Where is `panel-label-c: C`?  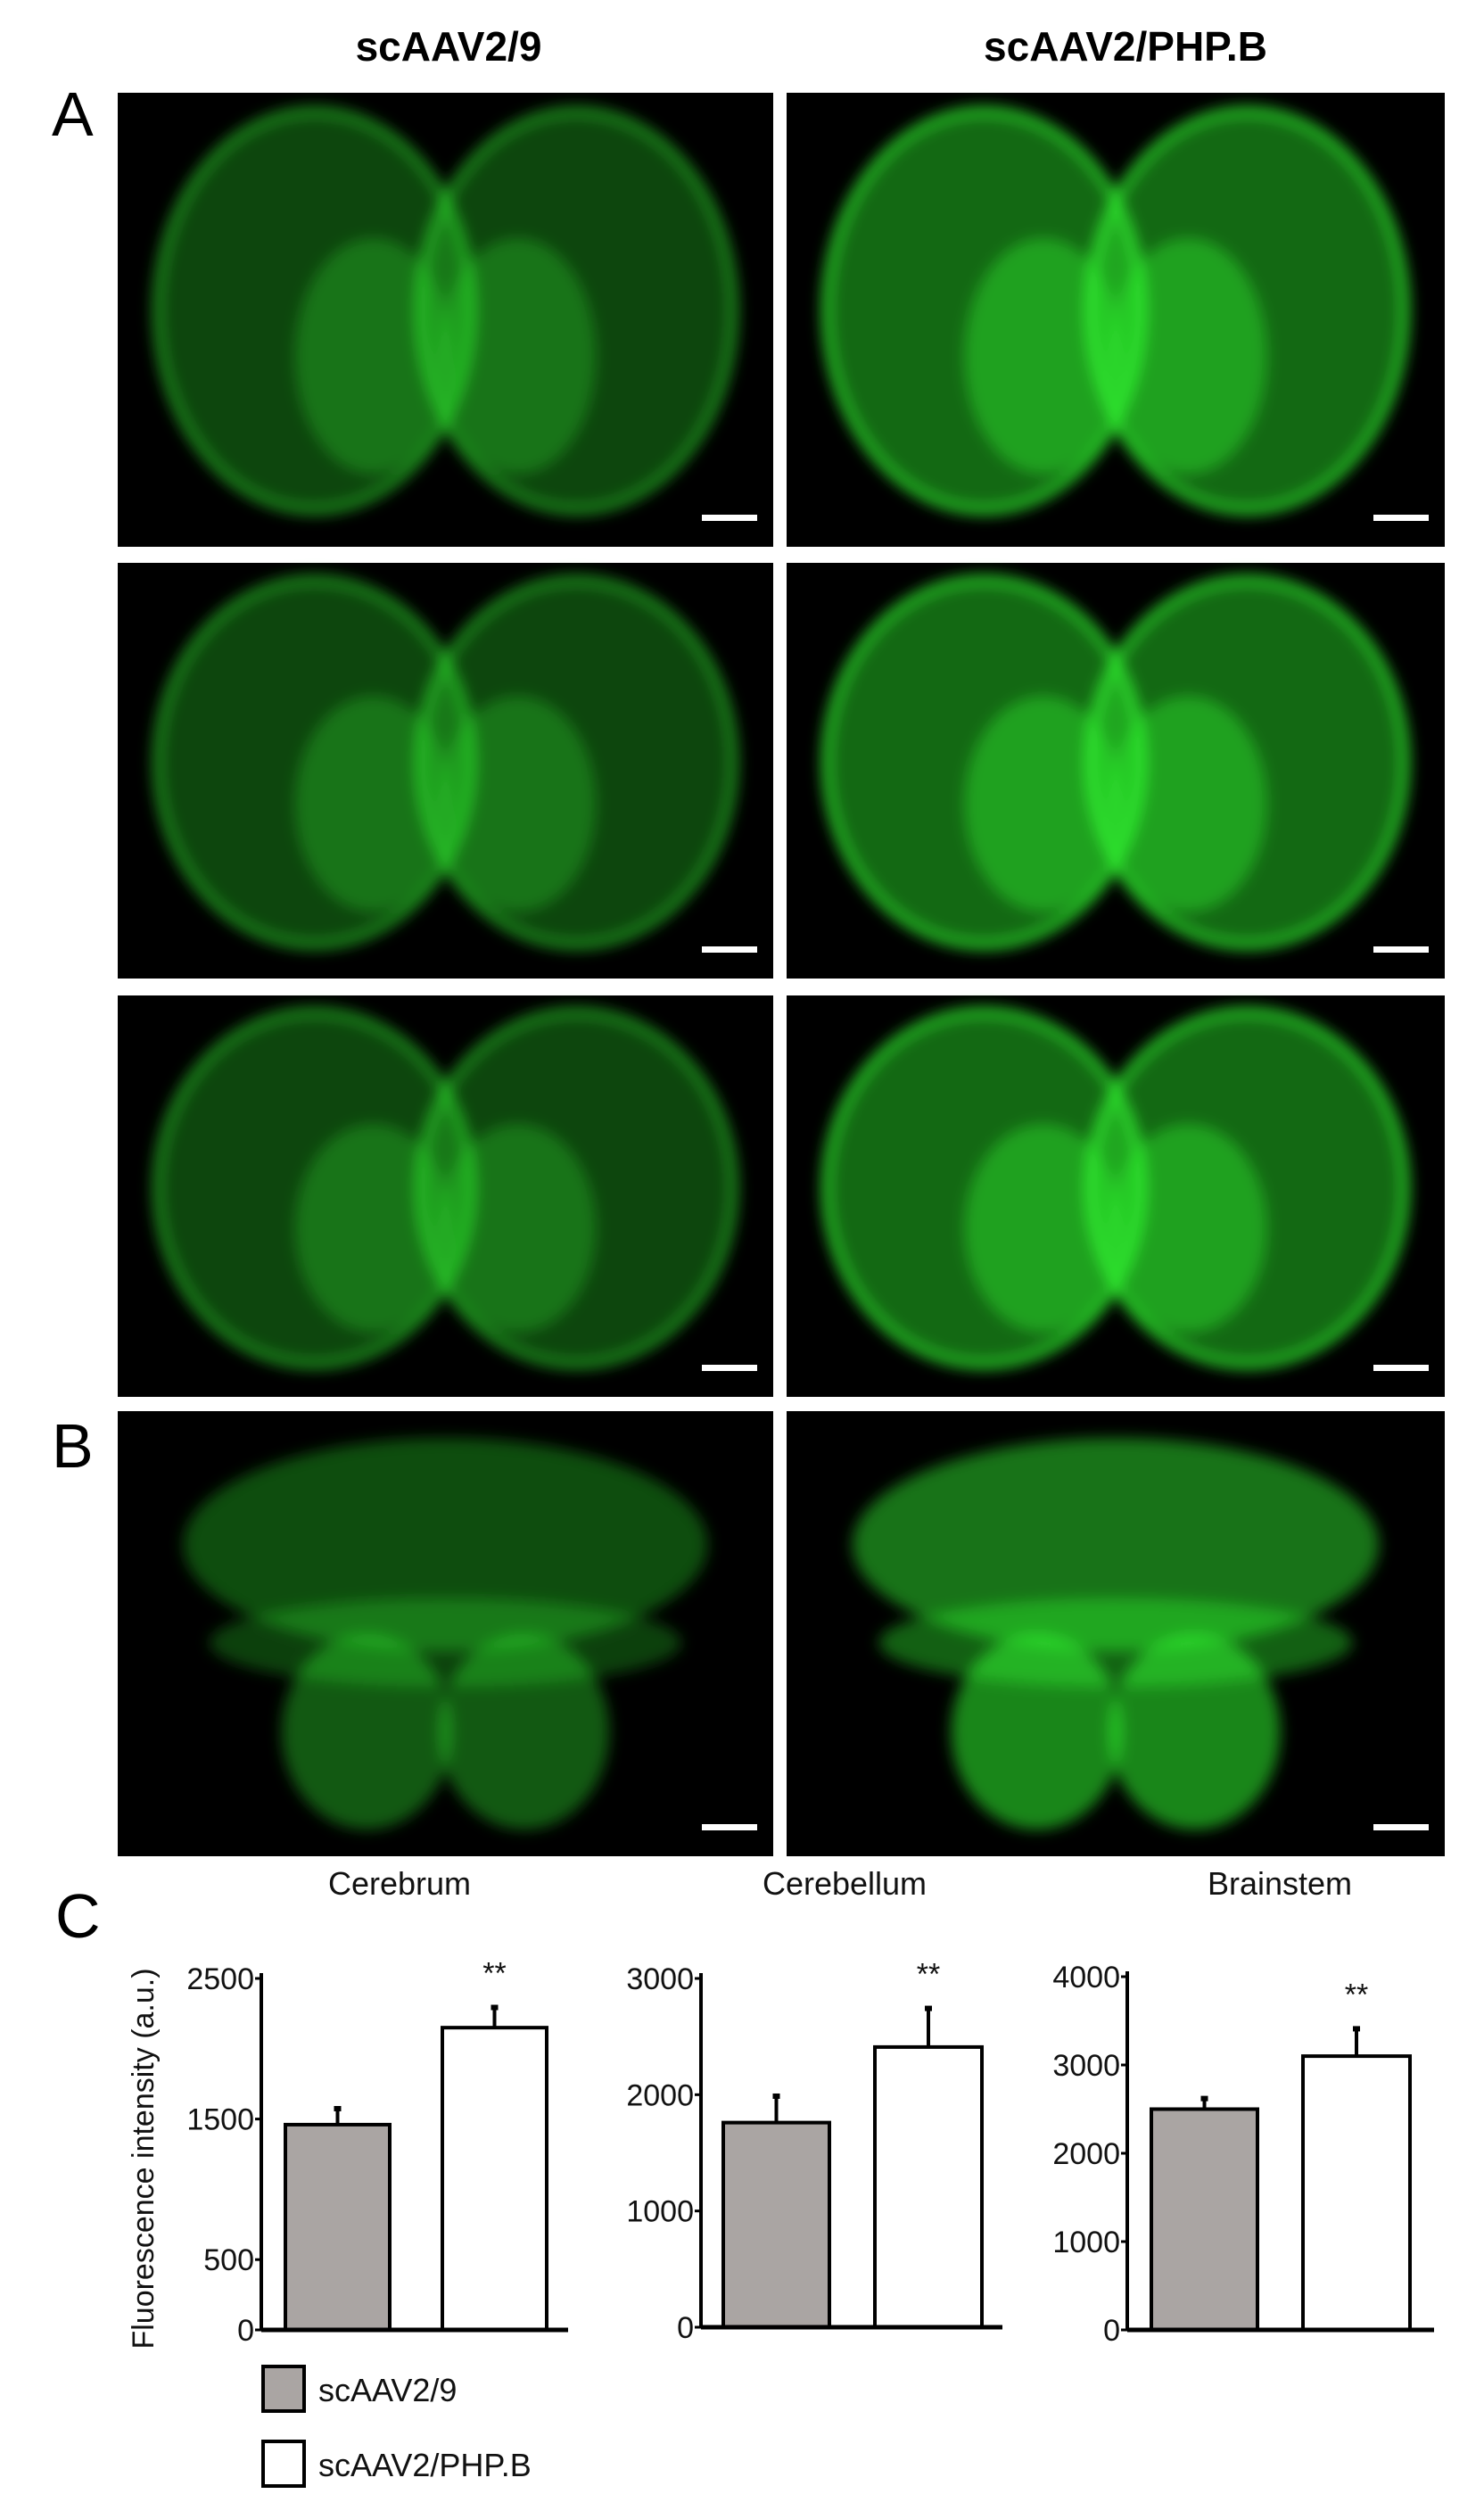
panel-label-c: C is located at coordinates (78, 1916).